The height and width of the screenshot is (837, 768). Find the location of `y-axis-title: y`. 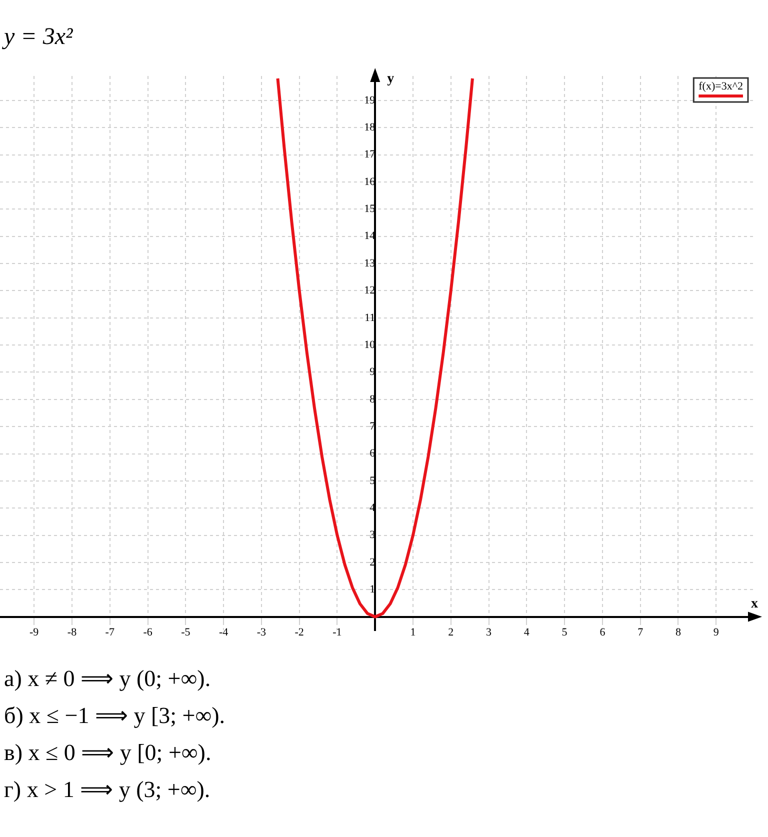

y-axis-title: y is located at coordinates (390, 79).